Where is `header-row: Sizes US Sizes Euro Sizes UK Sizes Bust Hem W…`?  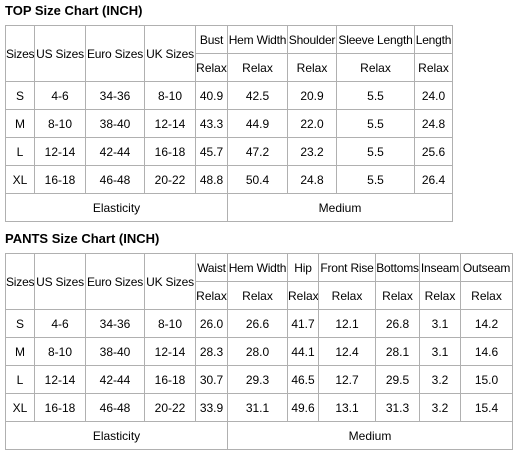 header-row: Sizes US Sizes Euro Sizes UK Sizes Bust Hem W… is located at coordinates (229, 53).